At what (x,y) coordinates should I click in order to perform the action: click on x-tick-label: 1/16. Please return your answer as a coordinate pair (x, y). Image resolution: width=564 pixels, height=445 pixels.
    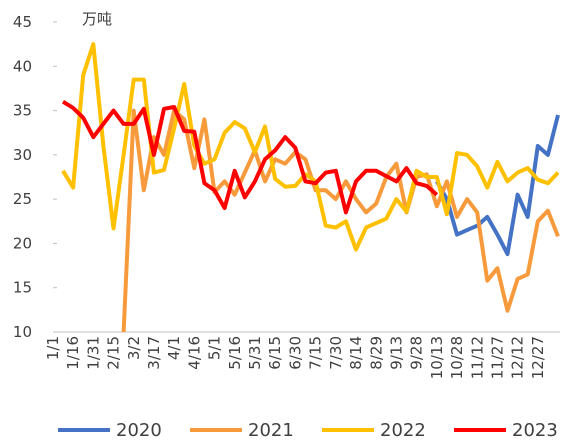
    Looking at the image, I should click on (73, 353).